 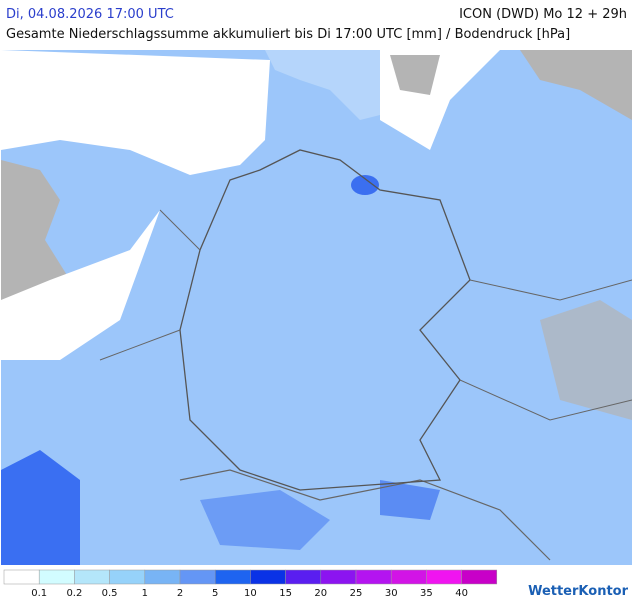 What do you see at coordinates (215, 593) in the screenshot?
I see `legend-label: 5` at bounding box center [215, 593].